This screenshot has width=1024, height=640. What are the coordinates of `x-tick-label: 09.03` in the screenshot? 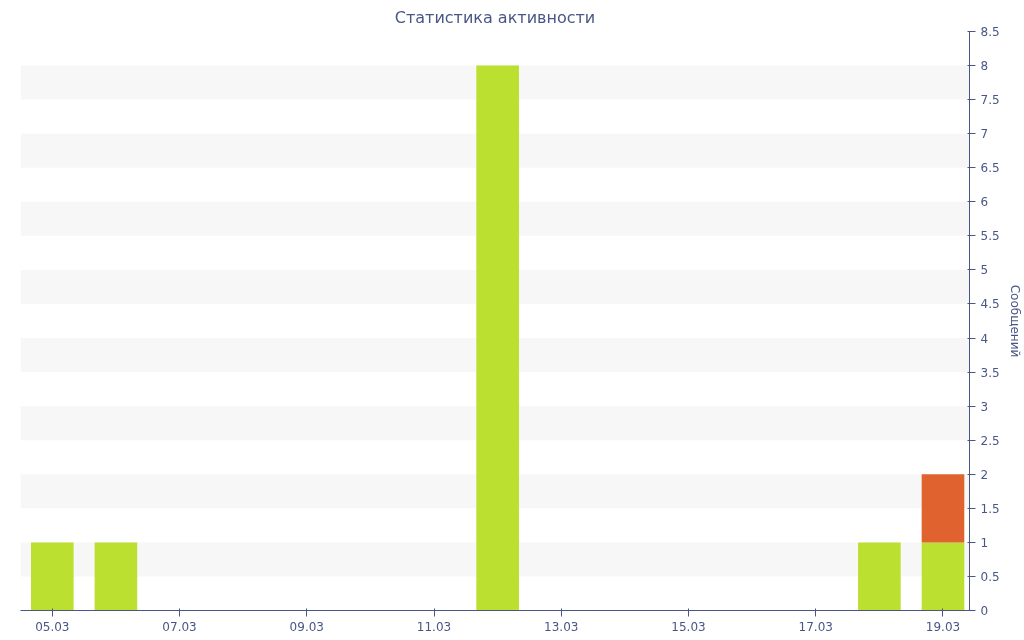 It's located at (306, 626).